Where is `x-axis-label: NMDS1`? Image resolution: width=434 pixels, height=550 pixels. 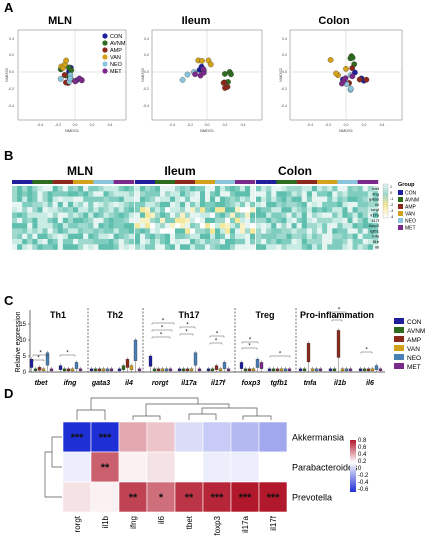 x-axis-label: NMDS1 is located at coordinates (207, 130).